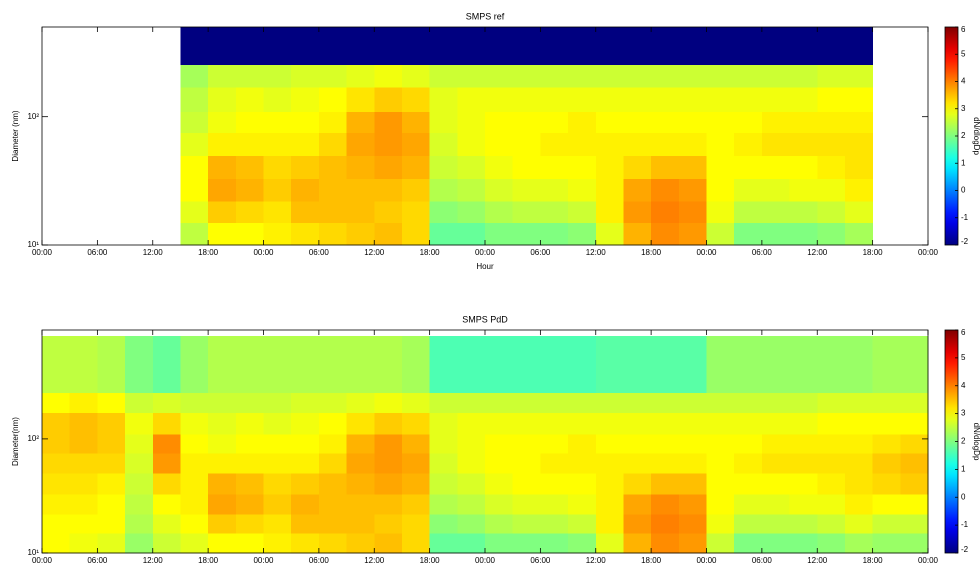  Describe the element at coordinates (976, 442) in the screenshot. I see `colorbar-label: dN/dlogDp` at that location.